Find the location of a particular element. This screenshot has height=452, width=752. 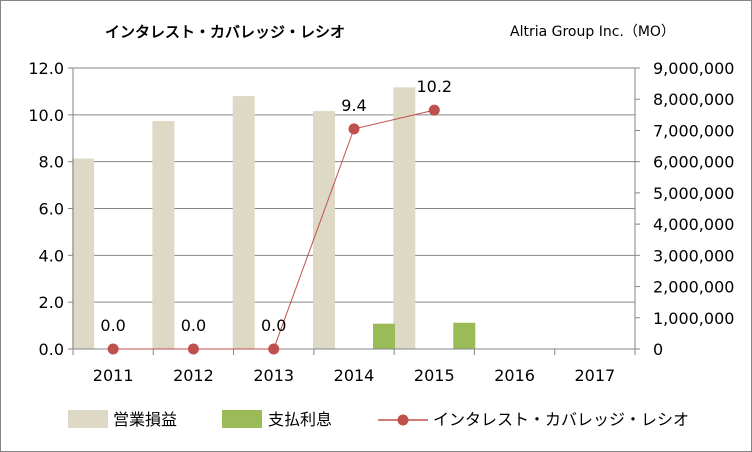

right-tick-label: 1,000,000 is located at coordinates (693, 318).